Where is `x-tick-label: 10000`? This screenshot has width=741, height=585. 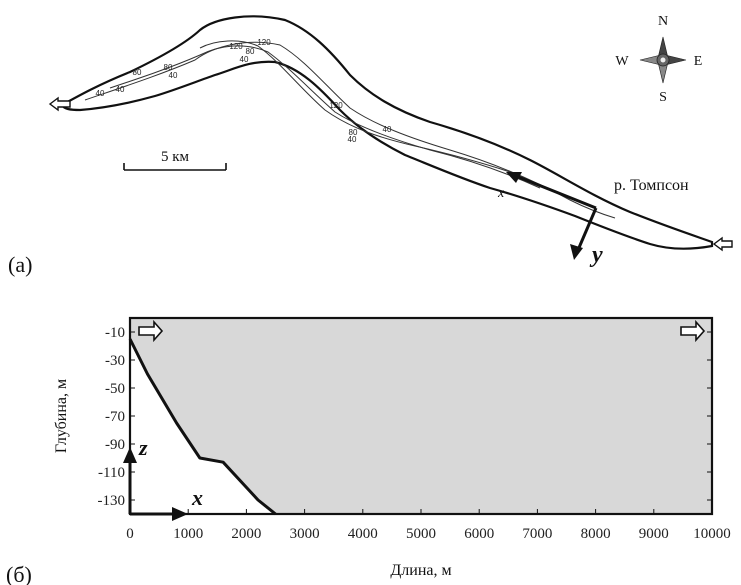 x-tick-label: 10000 is located at coordinates (712, 534).